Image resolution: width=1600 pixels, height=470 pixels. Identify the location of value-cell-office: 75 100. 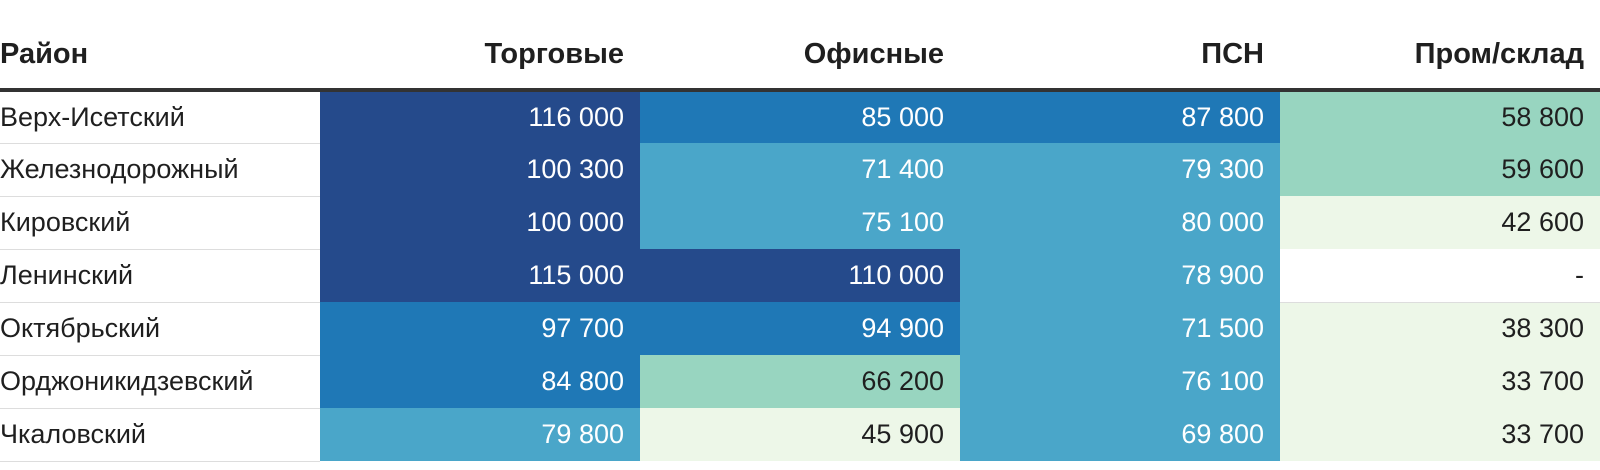
(800, 222).